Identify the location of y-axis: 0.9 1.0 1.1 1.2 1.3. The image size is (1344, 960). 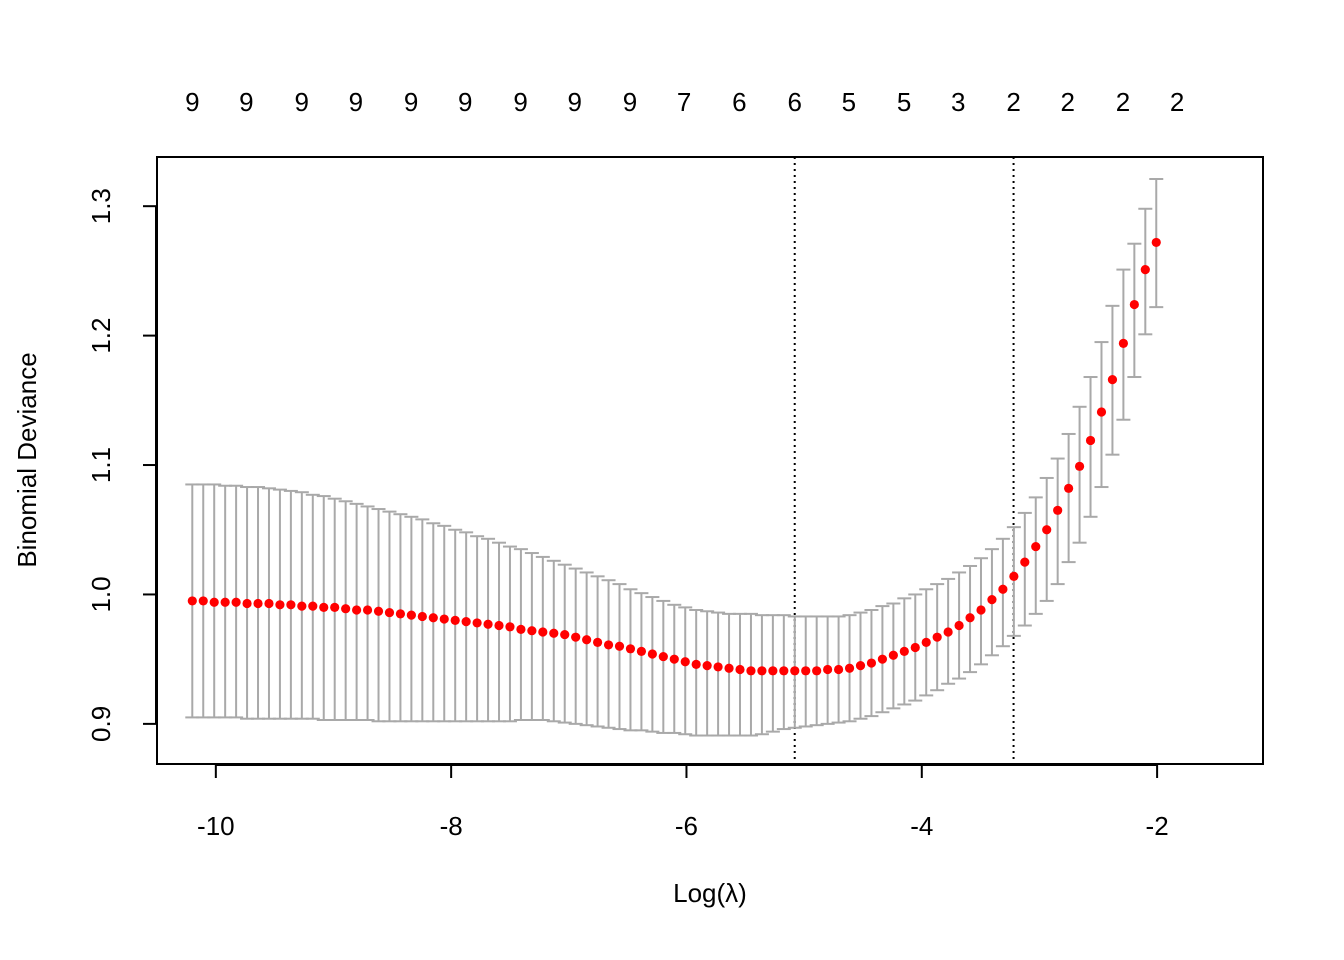
(121, 465).